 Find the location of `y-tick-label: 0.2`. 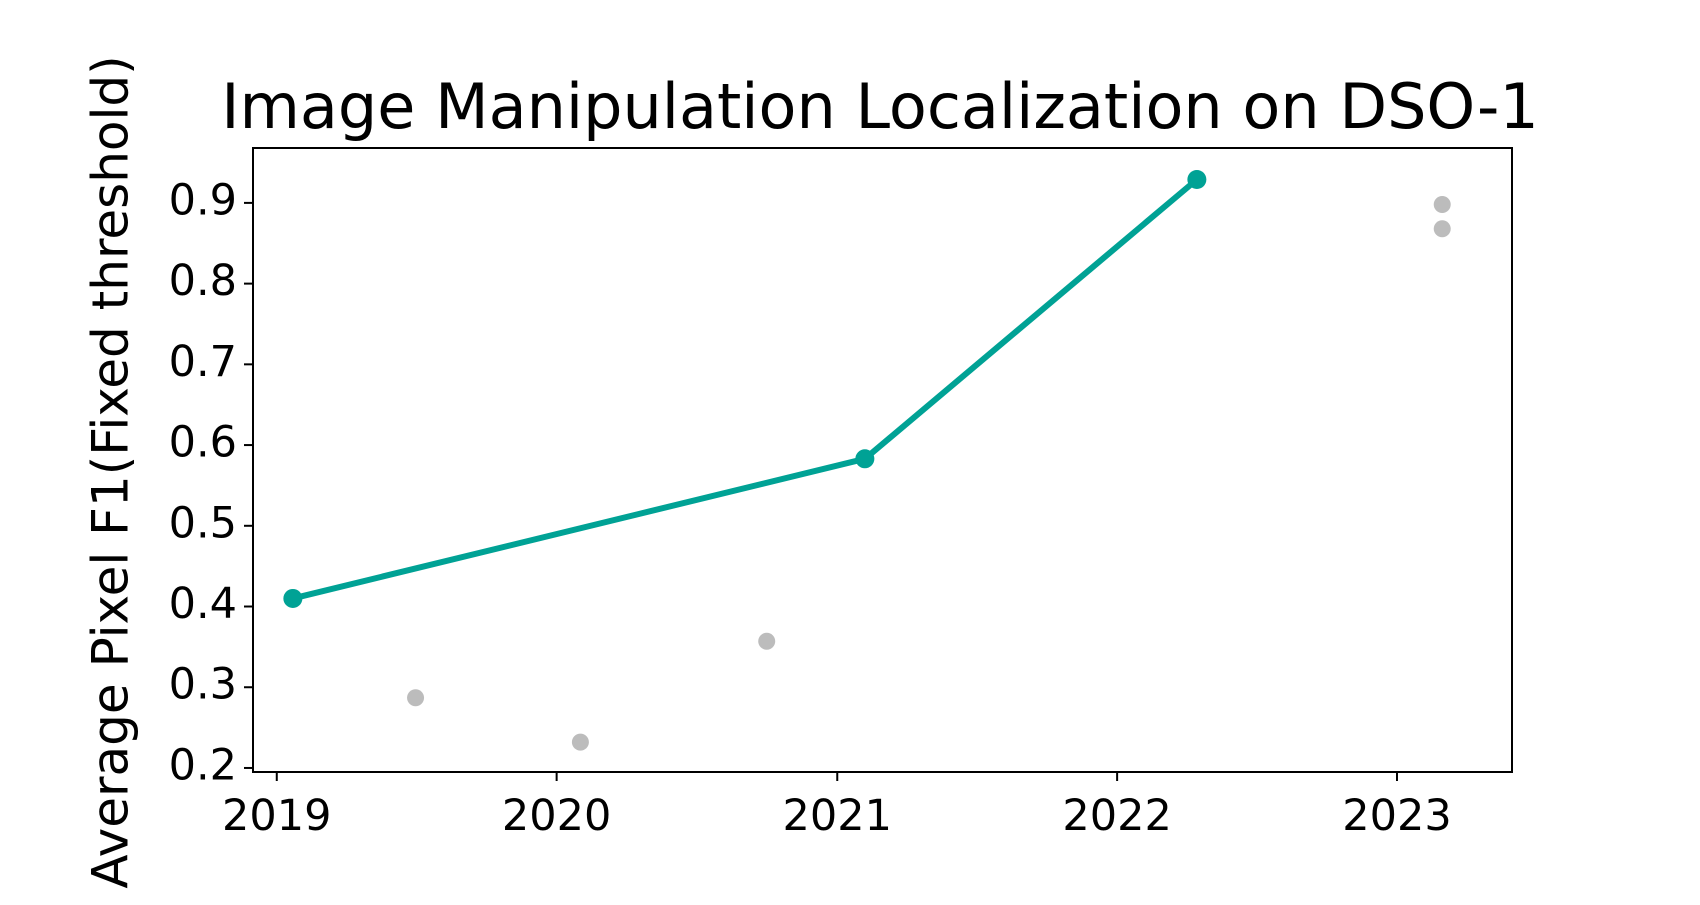

y-tick-label: 0.2 is located at coordinates (203, 765).